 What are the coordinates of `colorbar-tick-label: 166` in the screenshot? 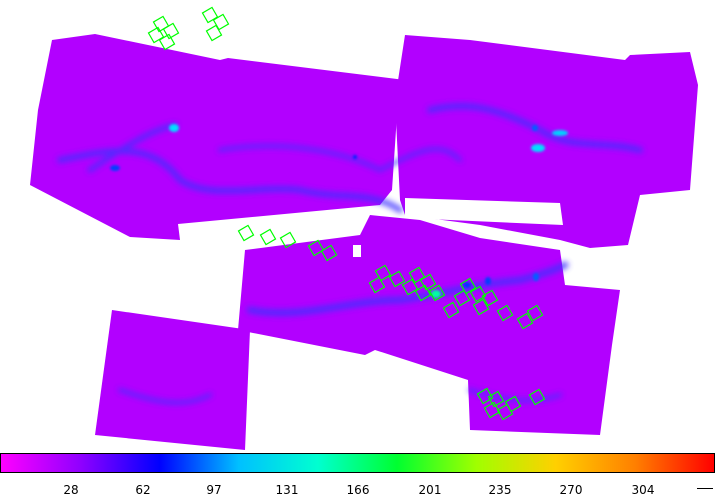 It's located at (358, 490).